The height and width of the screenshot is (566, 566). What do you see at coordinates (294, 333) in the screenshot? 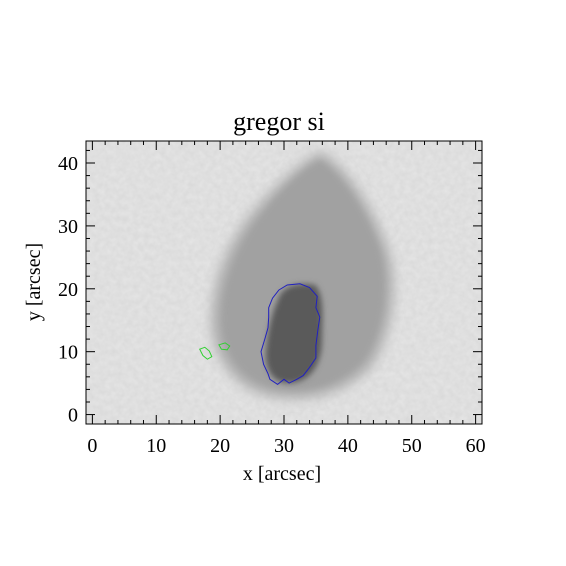
I see `umbra` at bounding box center [294, 333].